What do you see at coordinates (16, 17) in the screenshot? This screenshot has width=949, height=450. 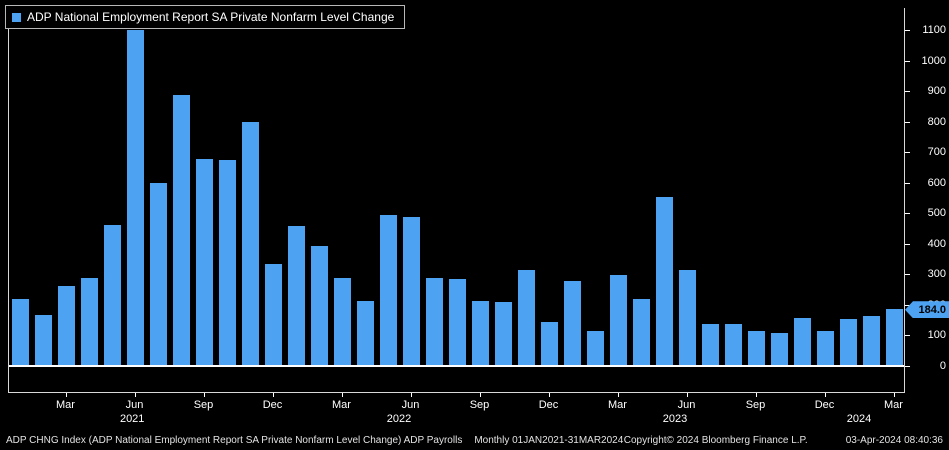 I see `legend-swatch-icon` at bounding box center [16, 17].